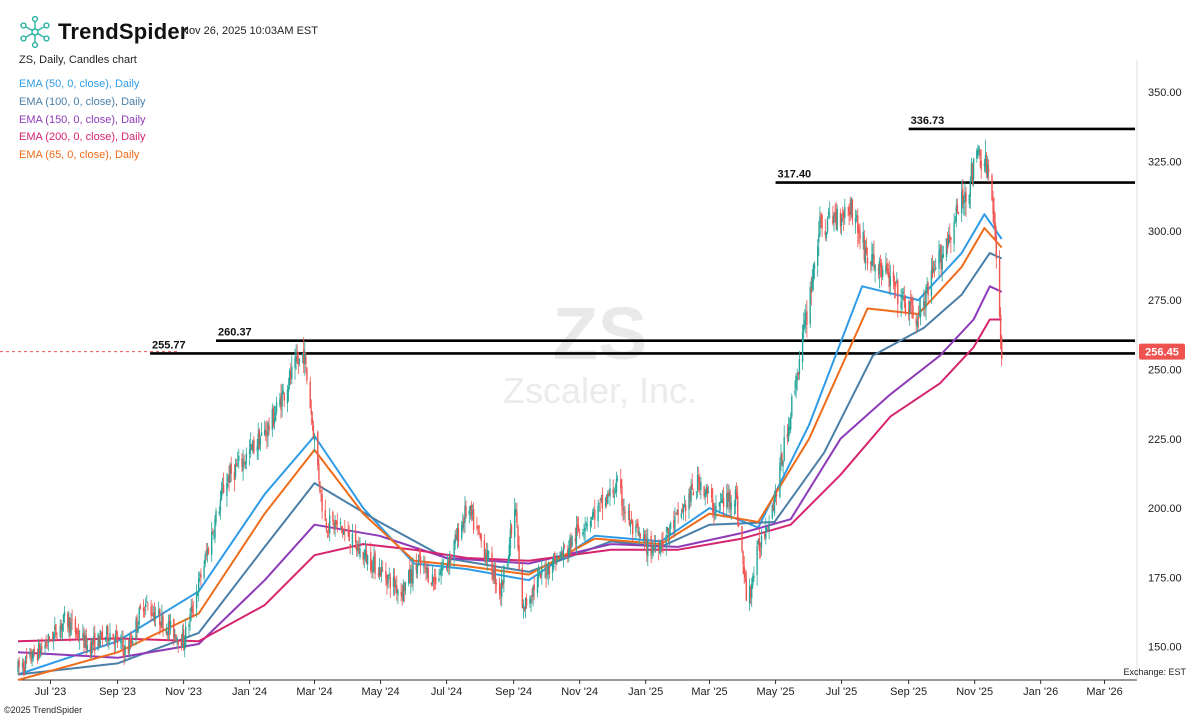  I want to click on watermark-company: Zscaler, Inc., so click(600, 390).